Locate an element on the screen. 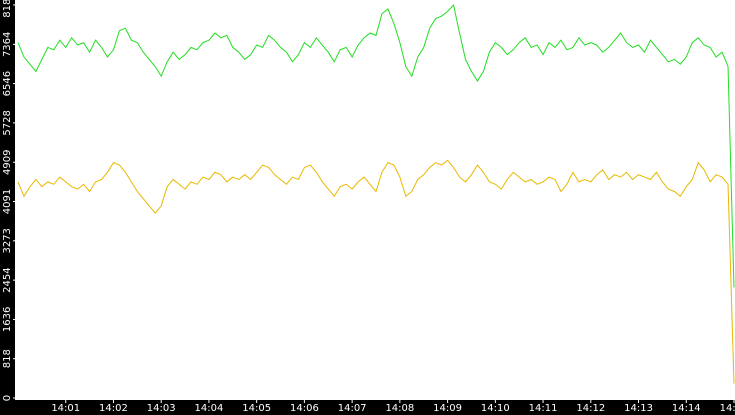 The width and height of the screenshot is (735, 415). y-tick-label: 0 is located at coordinates (7, 398).